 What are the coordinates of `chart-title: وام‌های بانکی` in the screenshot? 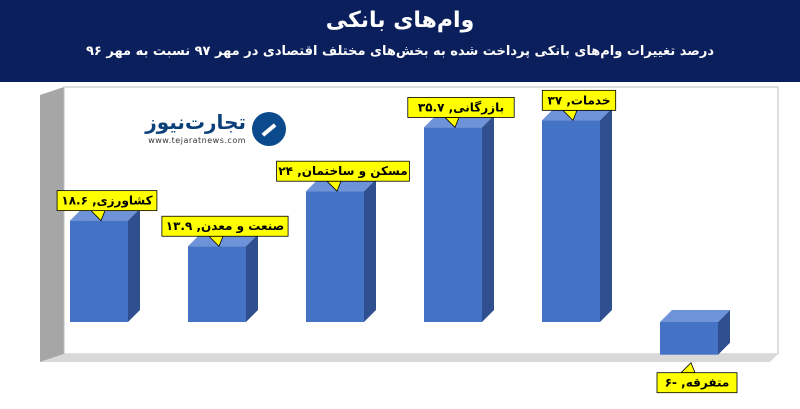 It's located at (400, 20).